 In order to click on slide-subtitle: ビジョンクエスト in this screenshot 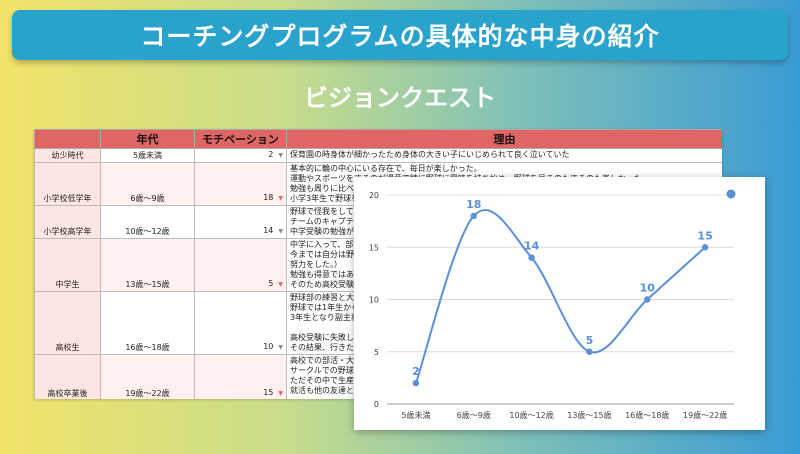, I will do `click(400, 98)`.